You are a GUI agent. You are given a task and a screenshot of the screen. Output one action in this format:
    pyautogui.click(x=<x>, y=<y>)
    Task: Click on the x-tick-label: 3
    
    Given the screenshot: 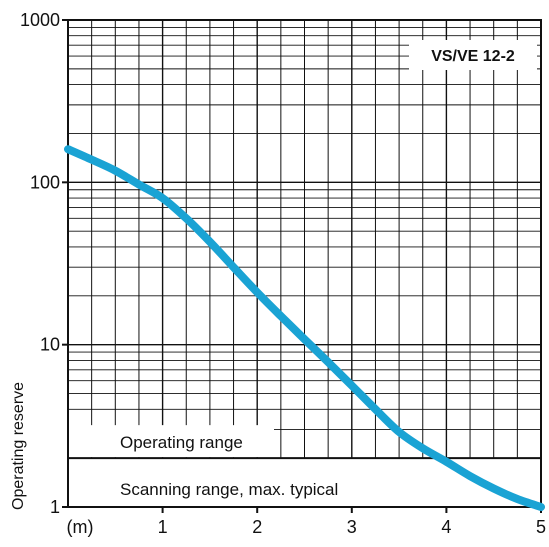 What is the action you would take?
    pyautogui.click(x=352, y=527)
    